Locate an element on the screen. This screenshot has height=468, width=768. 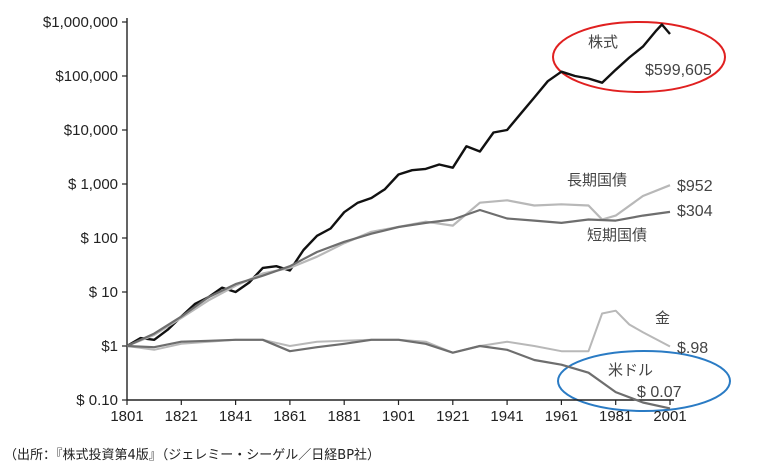
y-tick-label: $10,000 is located at coordinates (91, 130).